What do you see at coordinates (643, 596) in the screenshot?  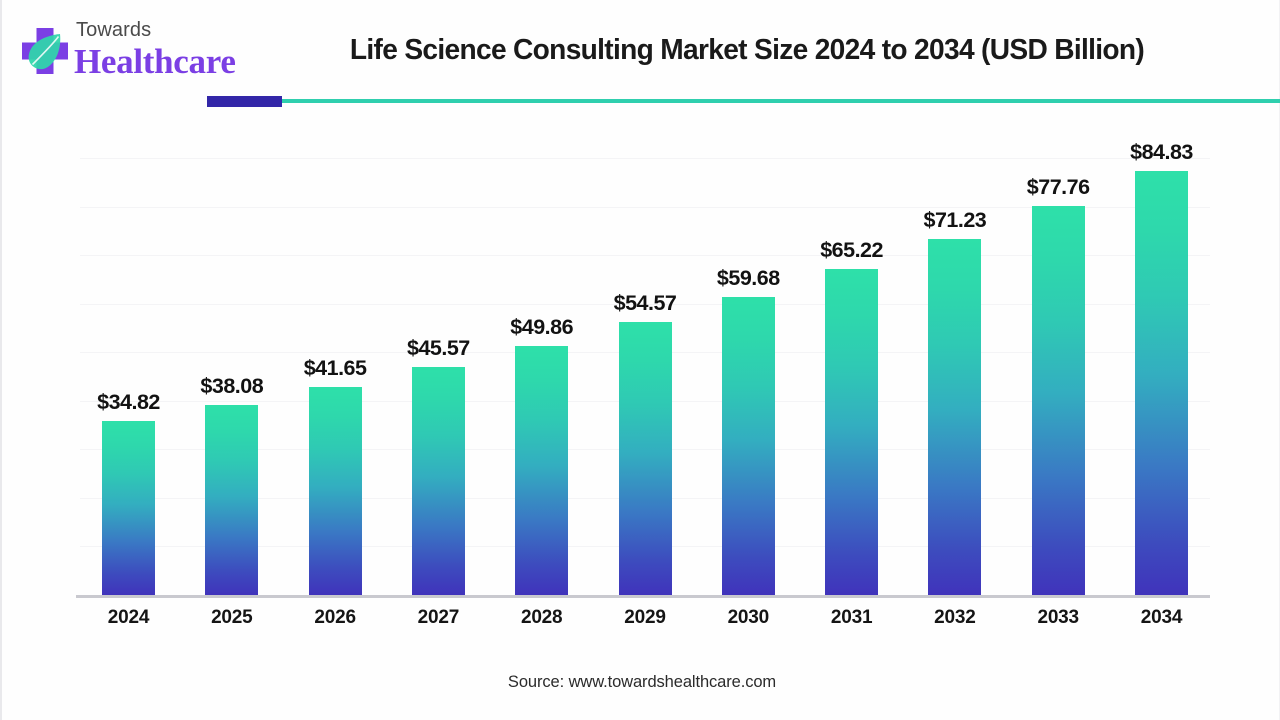 I see `x-axis-baseline` at bounding box center [643, 596].